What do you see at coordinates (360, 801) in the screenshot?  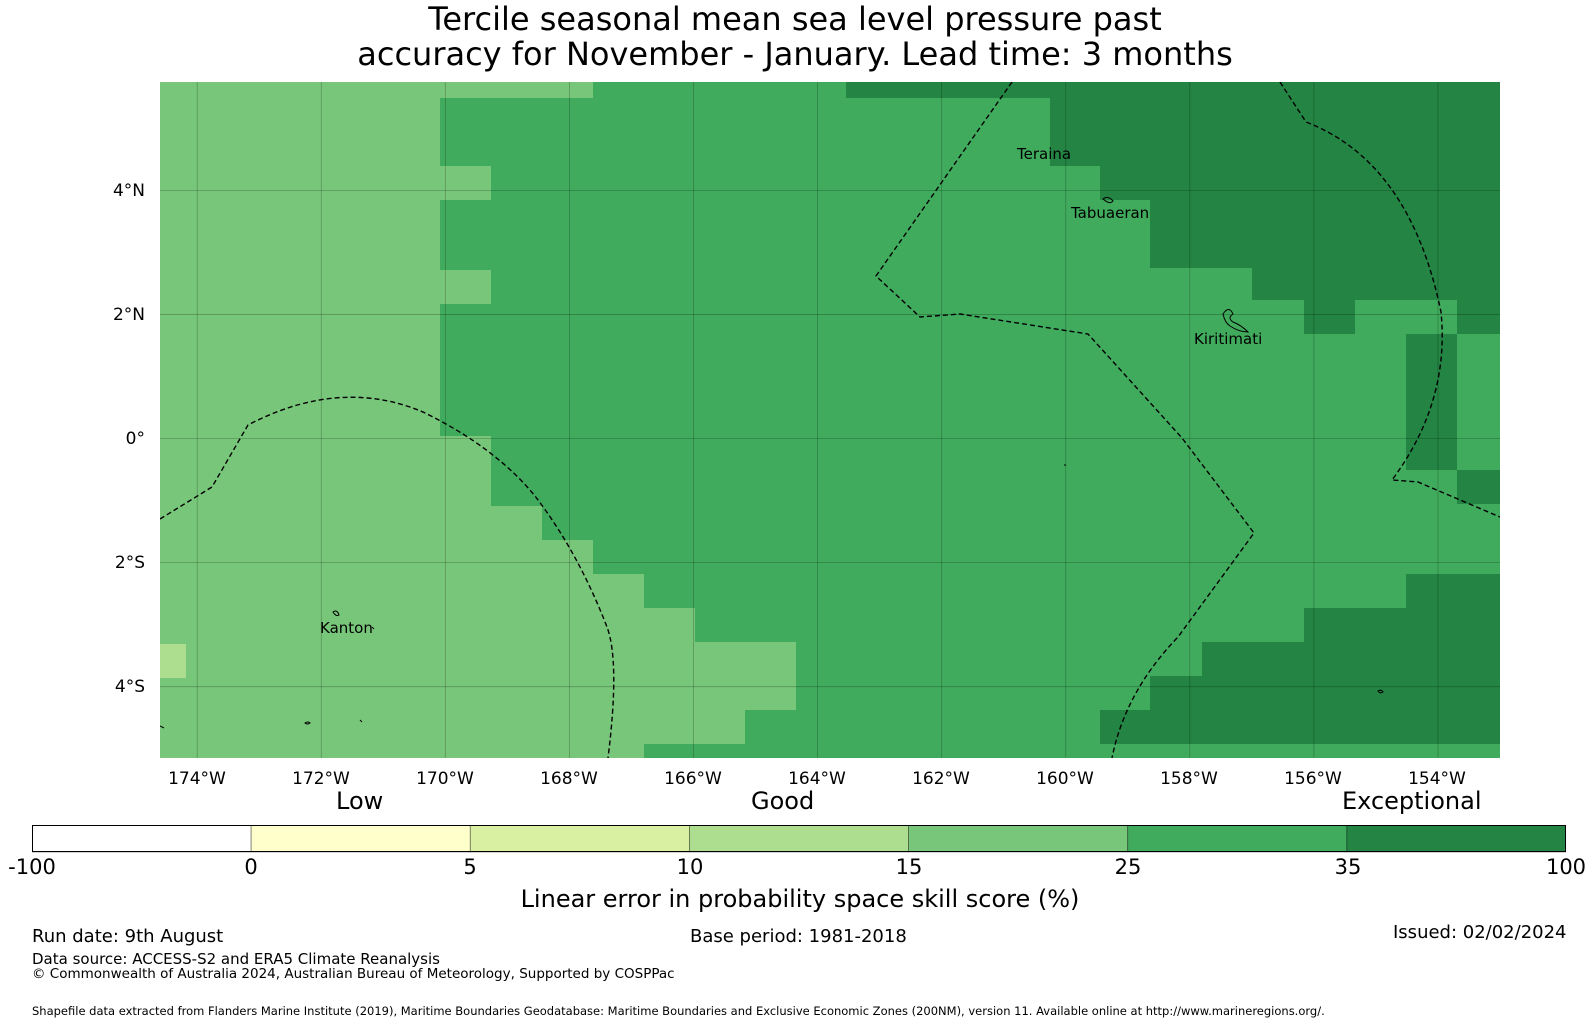 I see `colorbar-category-low: Low` at bounding box center [360, 801].